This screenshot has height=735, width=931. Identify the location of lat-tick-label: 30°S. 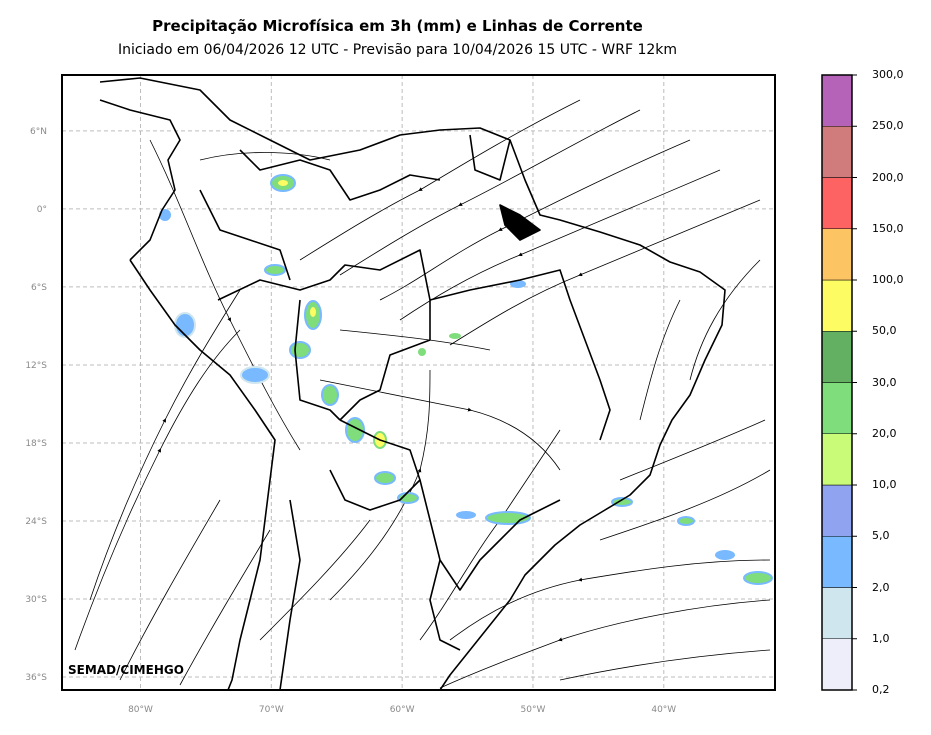
(36, 600).